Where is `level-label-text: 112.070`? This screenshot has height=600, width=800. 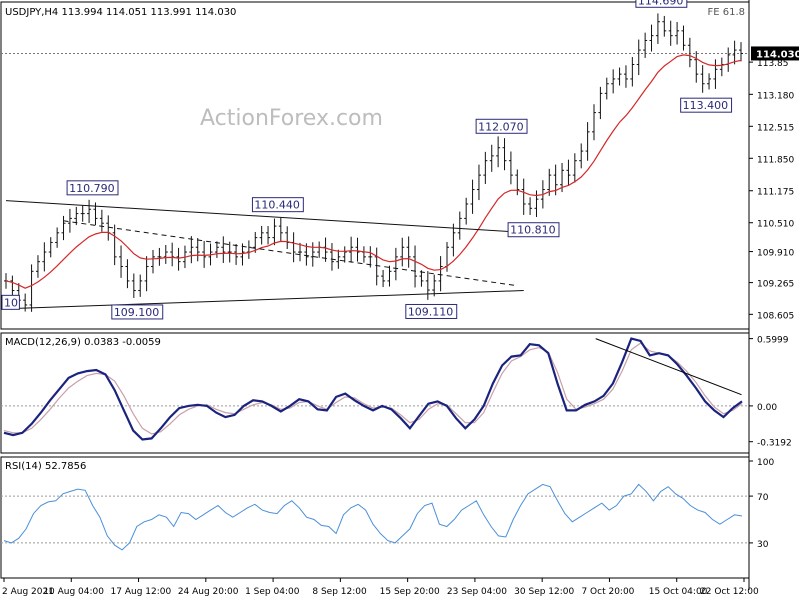
level-label-text: 112.070 is located at coordinates (501, 126).